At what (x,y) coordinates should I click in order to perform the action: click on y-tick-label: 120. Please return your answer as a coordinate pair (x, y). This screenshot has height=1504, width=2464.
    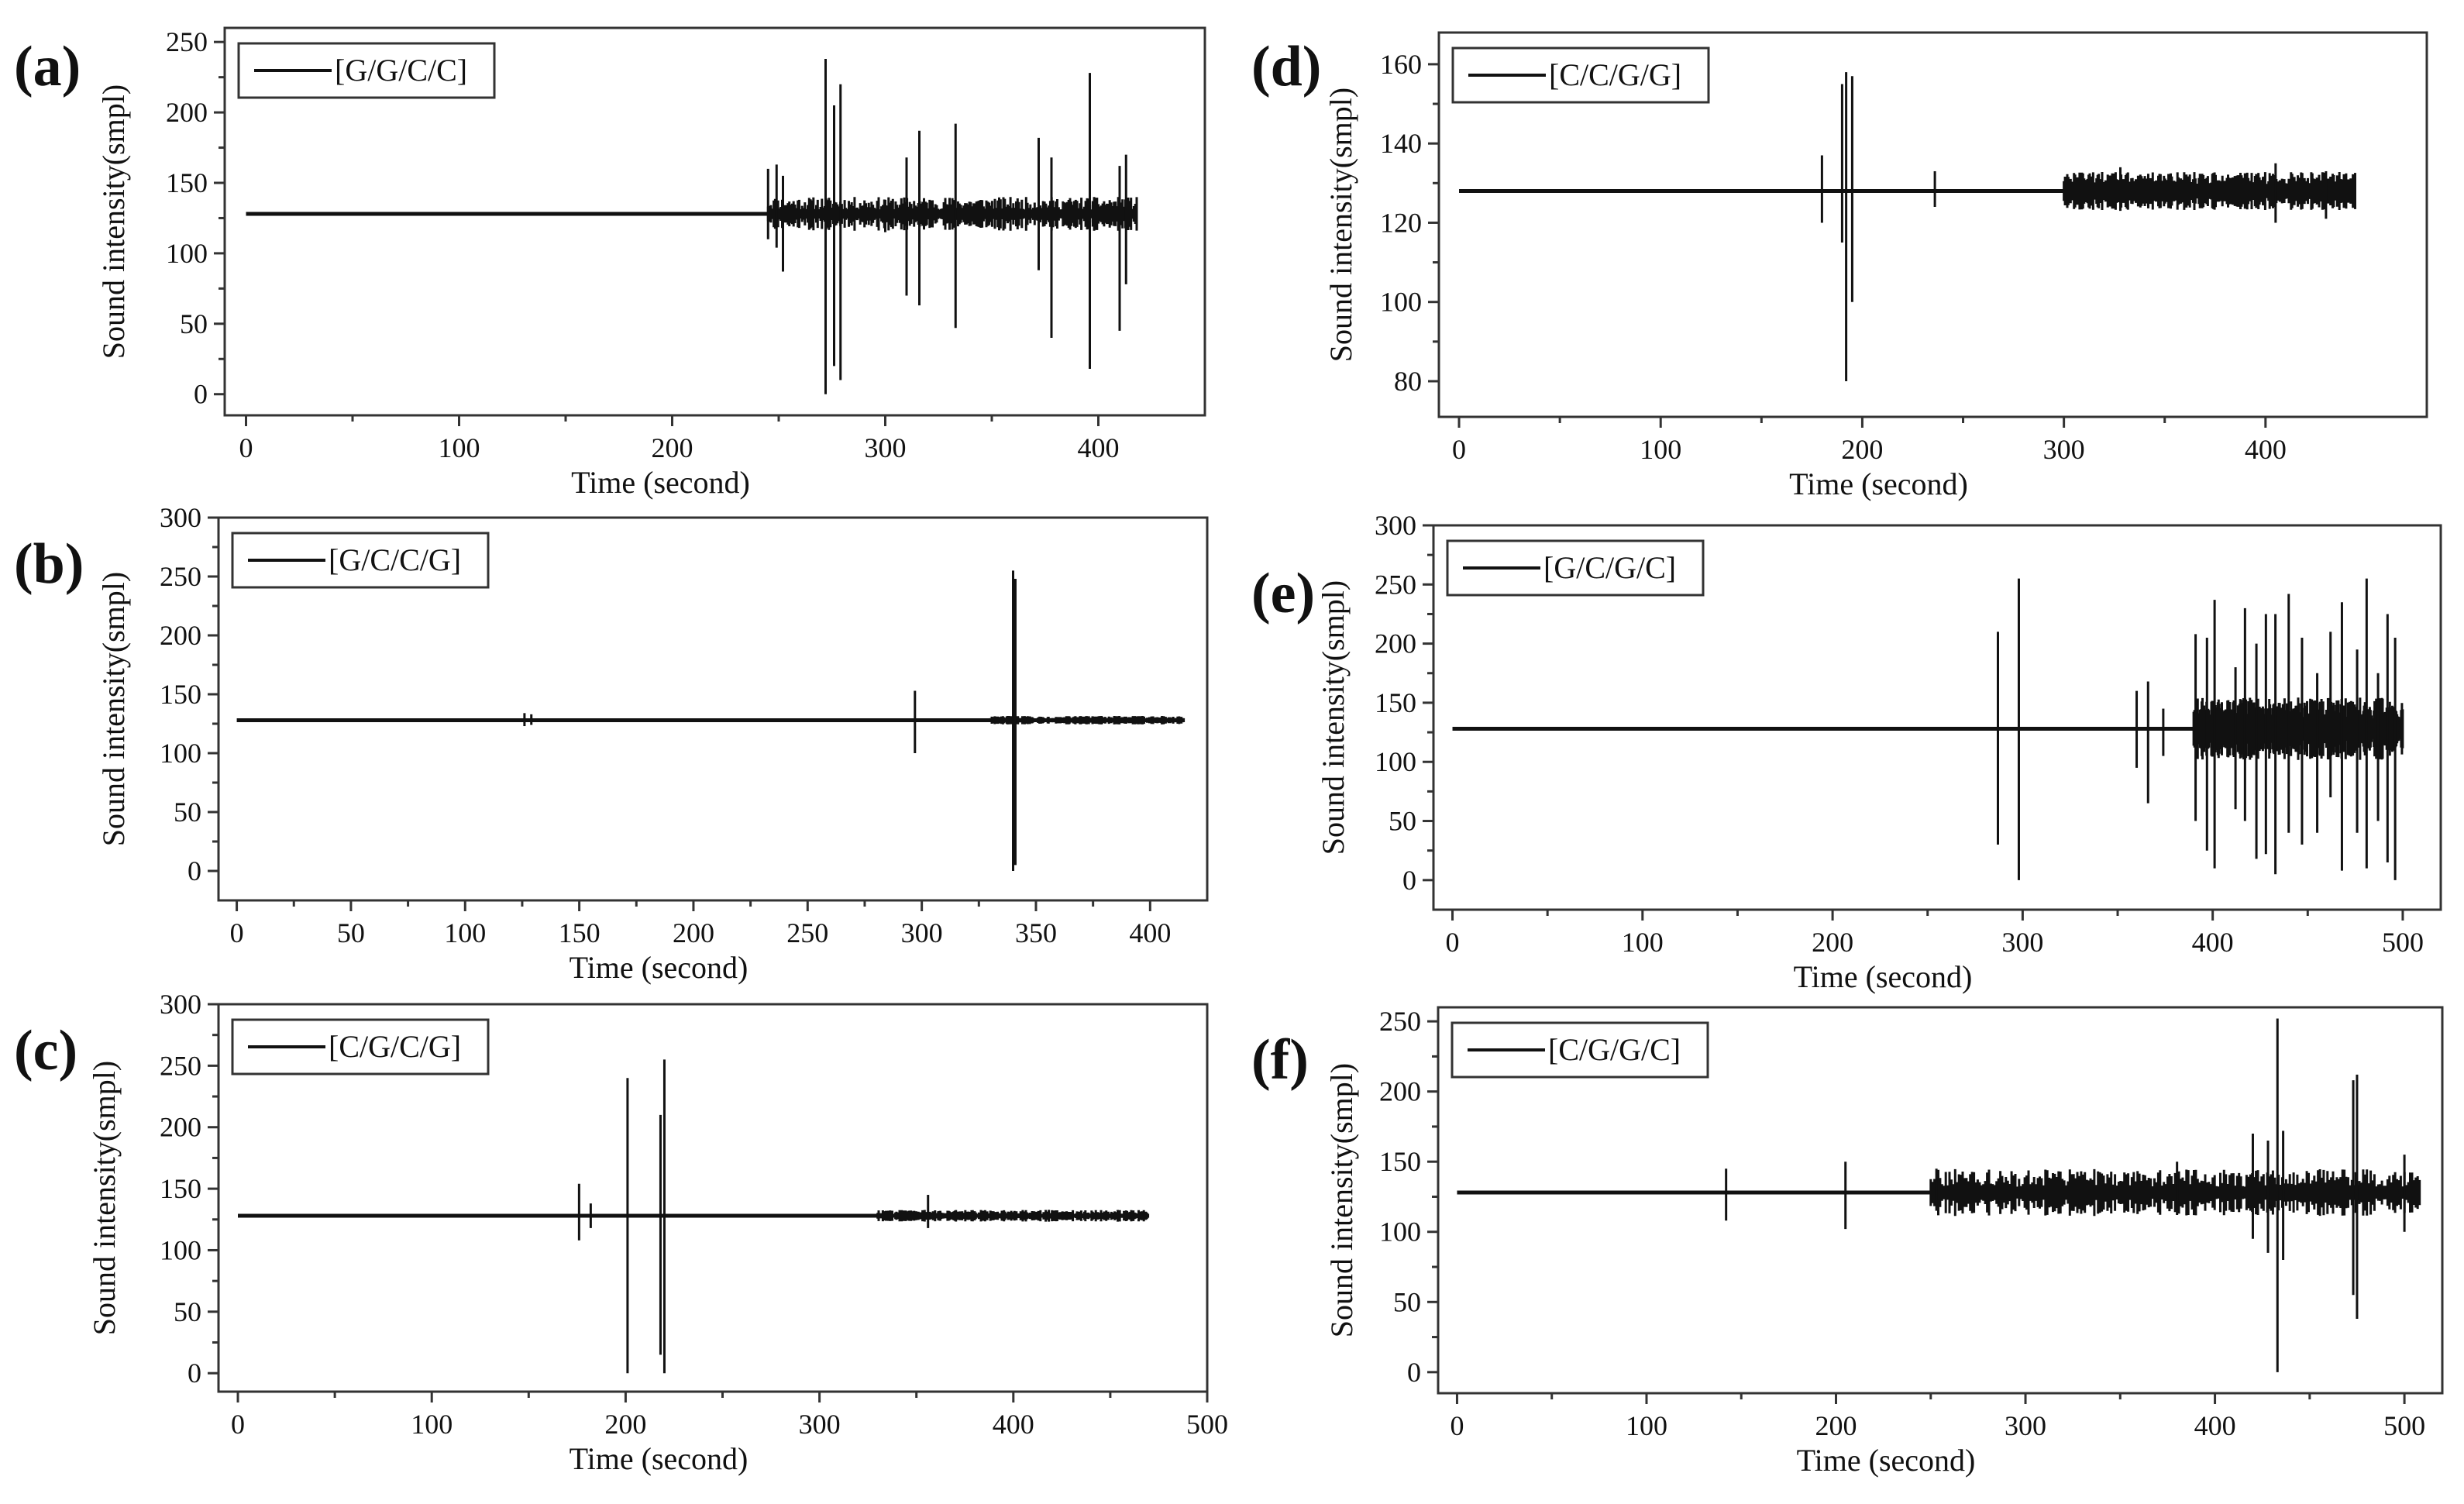
    Looking at the image, I should click on (1401, 222).